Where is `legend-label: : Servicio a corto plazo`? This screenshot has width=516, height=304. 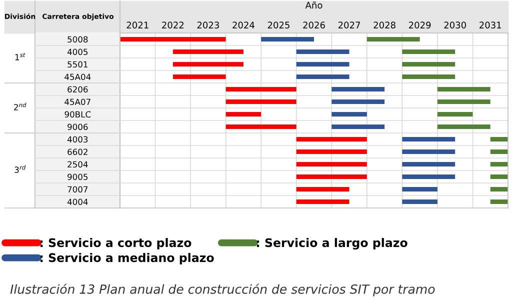
legend-label: : Servicio a corto plazo is located at coordinates (116, 244).